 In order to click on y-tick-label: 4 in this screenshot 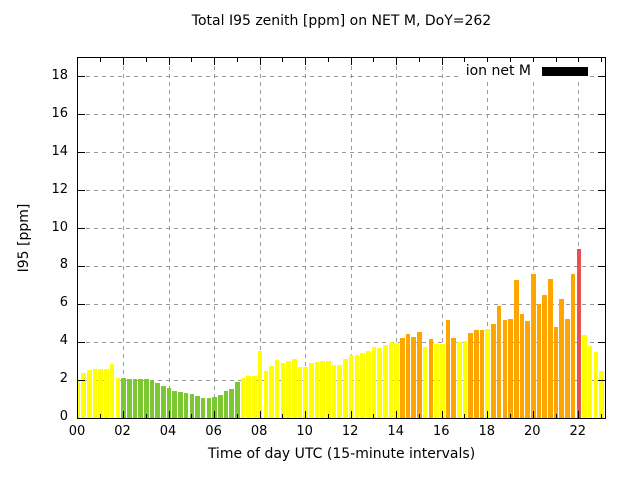, I will do `click(63, 341)`.